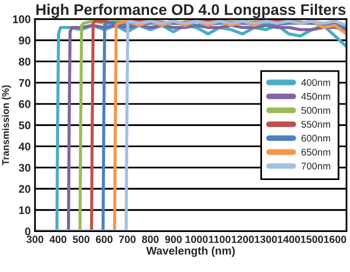 The width and height of the screenshot is (350, 272). What do you see at coordinates (58, 240) in the screenshot?
I see `x-tick-label: 400` at bounding box center [58, 240].